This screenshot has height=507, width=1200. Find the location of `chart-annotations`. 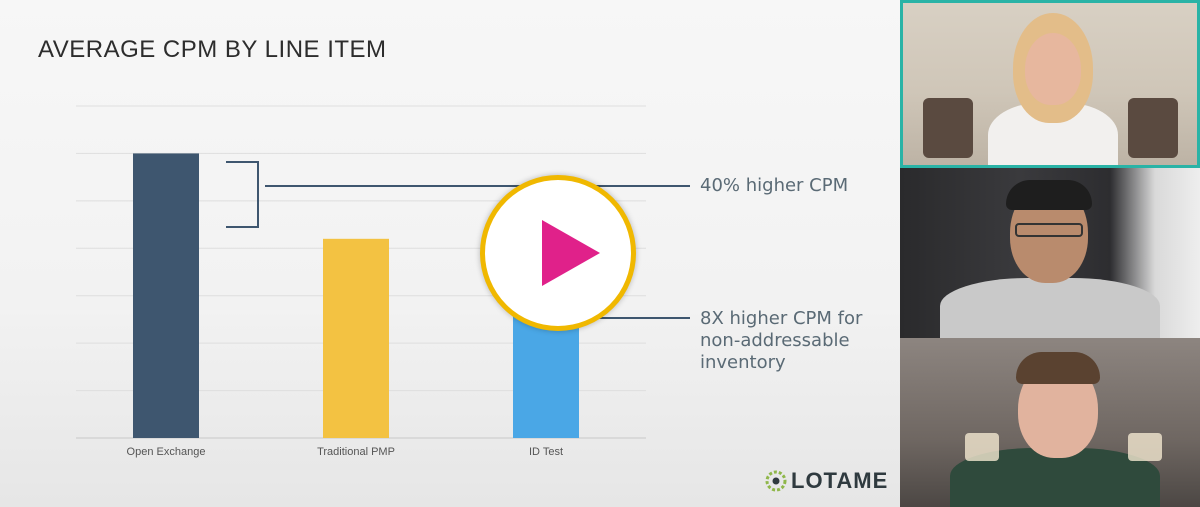

chart-annotations is located at coordinates (458, 240).